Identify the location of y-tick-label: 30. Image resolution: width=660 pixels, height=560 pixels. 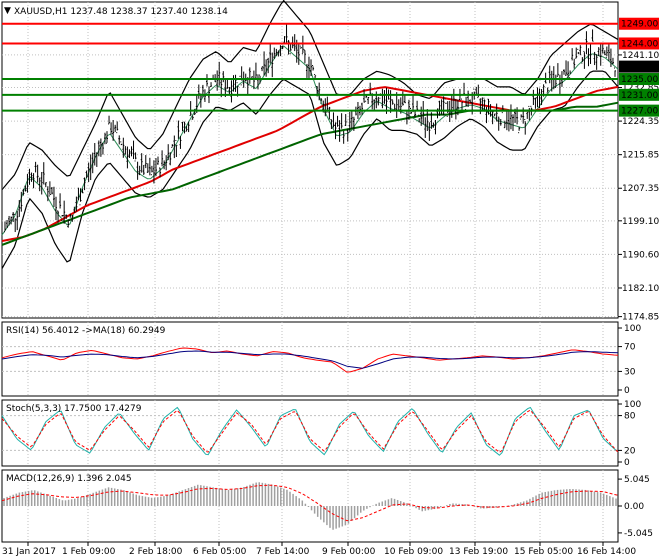
(630, 372).